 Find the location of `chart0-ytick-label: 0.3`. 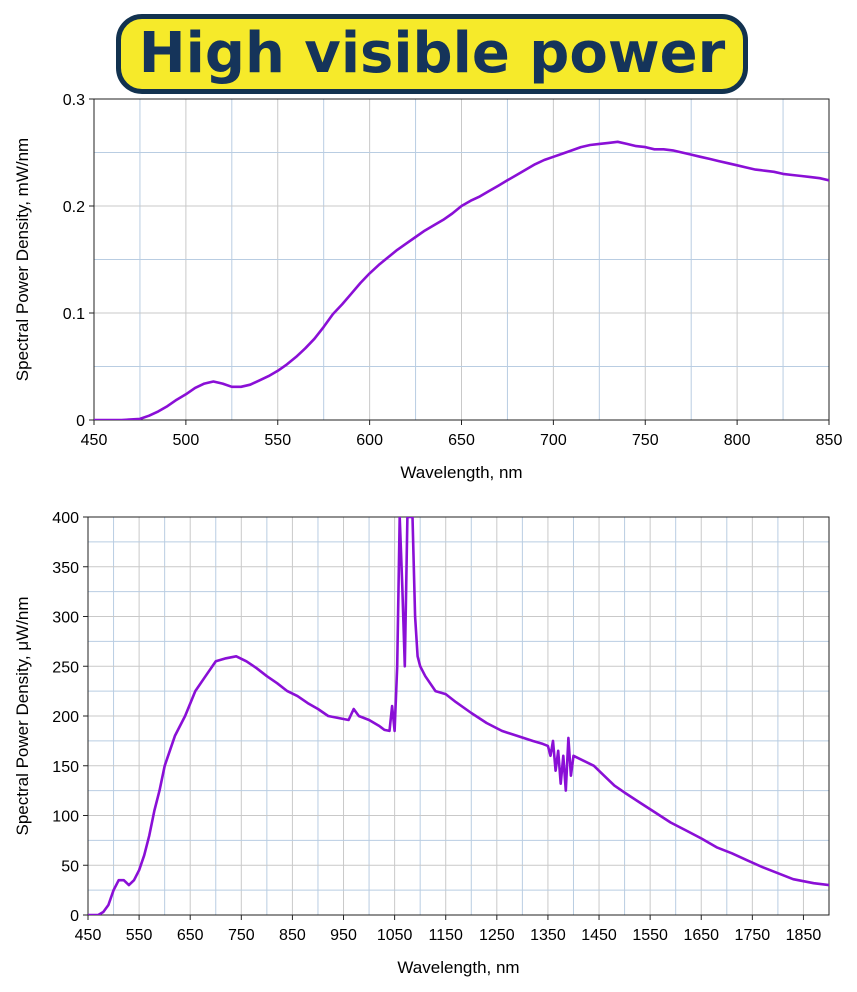

chart0-ytick-label: 0.3 is located at coordinates (74, 100).